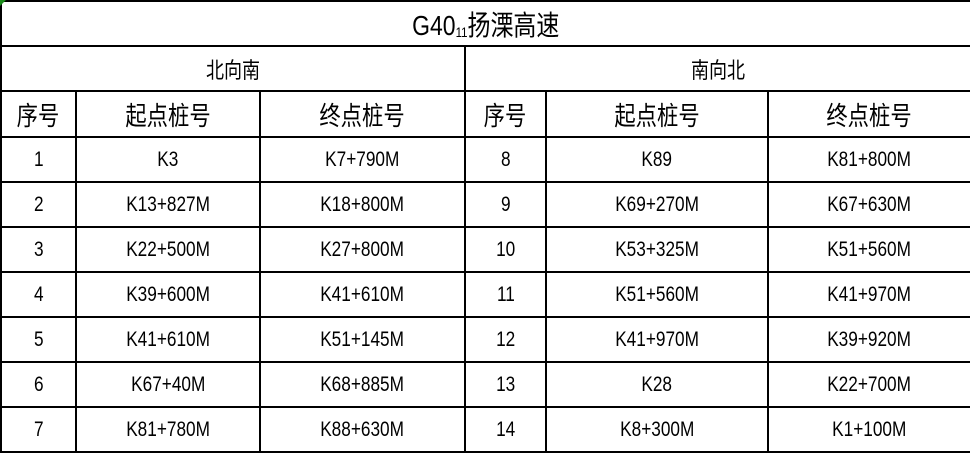 Image resolution: width=970 pixels, height=462 pixels. Describe the element at coordinates (3, 3) in the screenshot. I see `cell-corner-marker` at that location.